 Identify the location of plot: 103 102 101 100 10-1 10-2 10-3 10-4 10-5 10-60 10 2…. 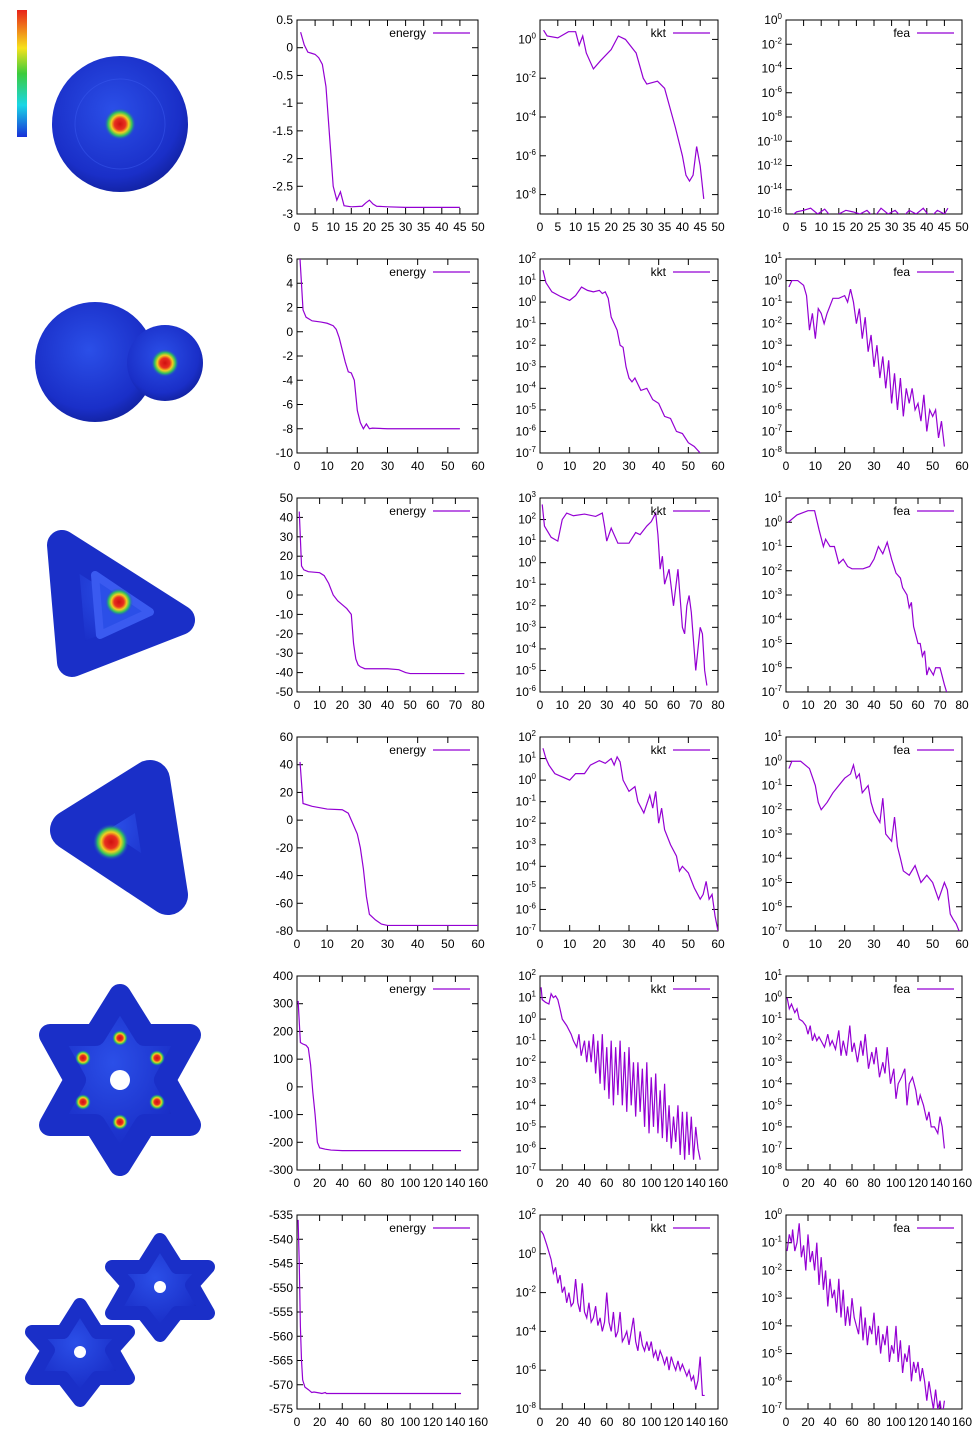
(620, 601).